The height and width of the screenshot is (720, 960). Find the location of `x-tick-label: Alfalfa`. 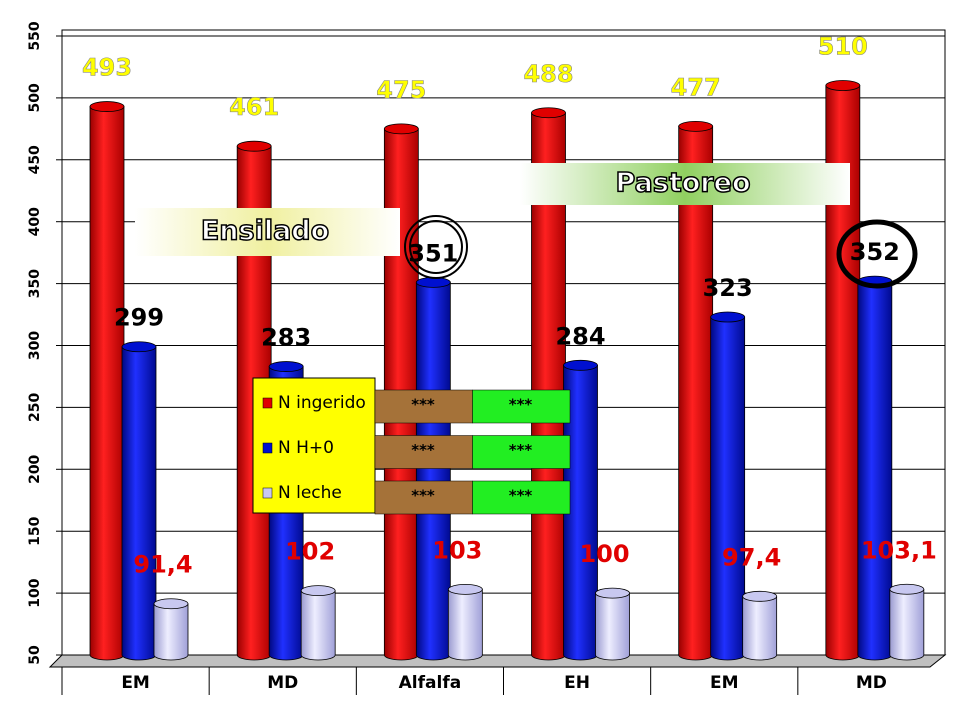

x-tick-label: Alfalfa is located at coordinates (430, 683).